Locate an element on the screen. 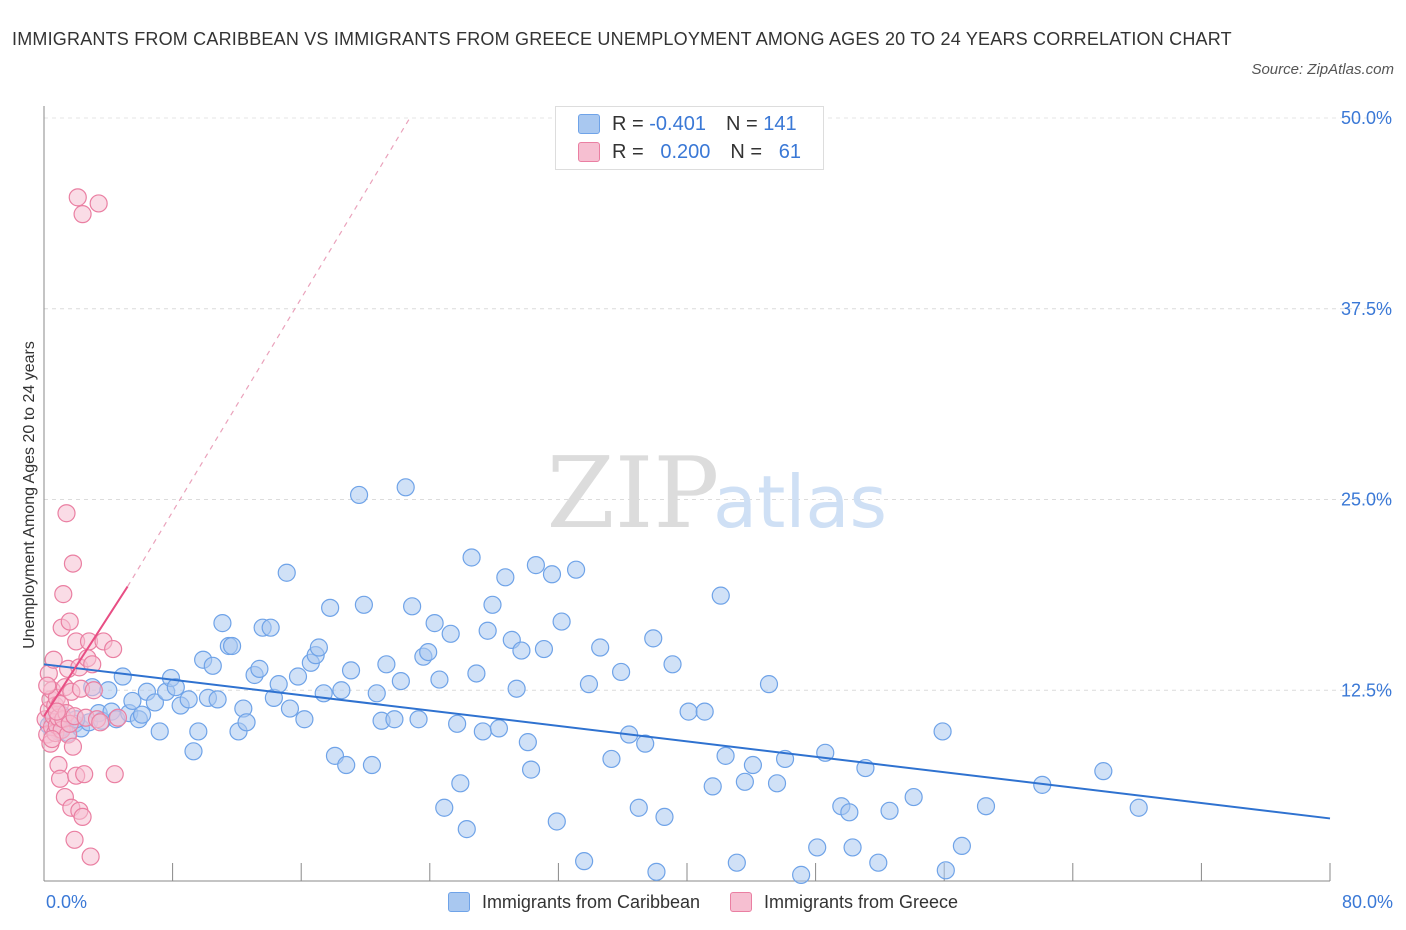  stats-row-greece: R = 0.200 N = 61 is located at coordinates (689, 152).